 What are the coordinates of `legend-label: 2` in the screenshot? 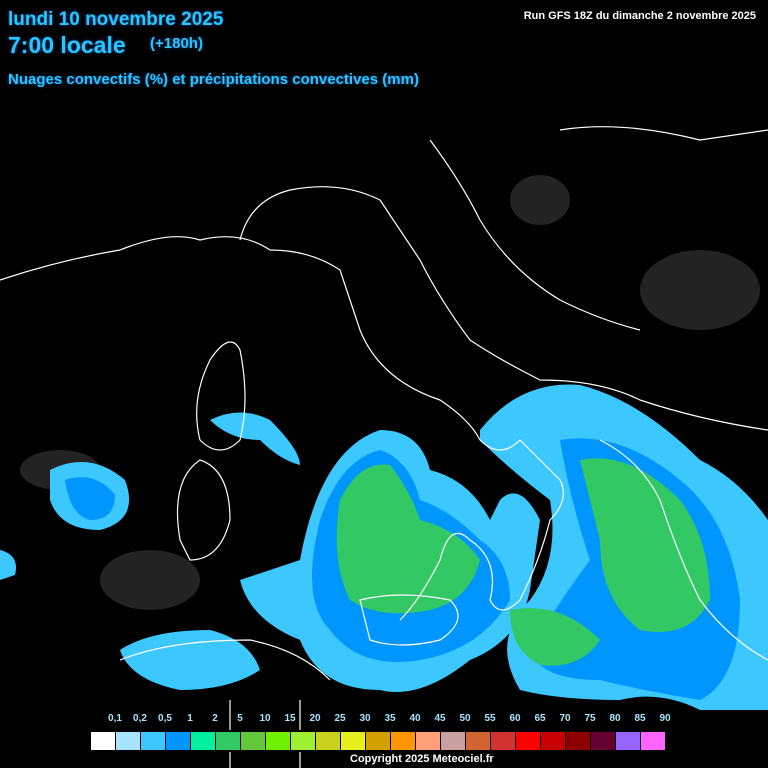 It's located at (215, 718).